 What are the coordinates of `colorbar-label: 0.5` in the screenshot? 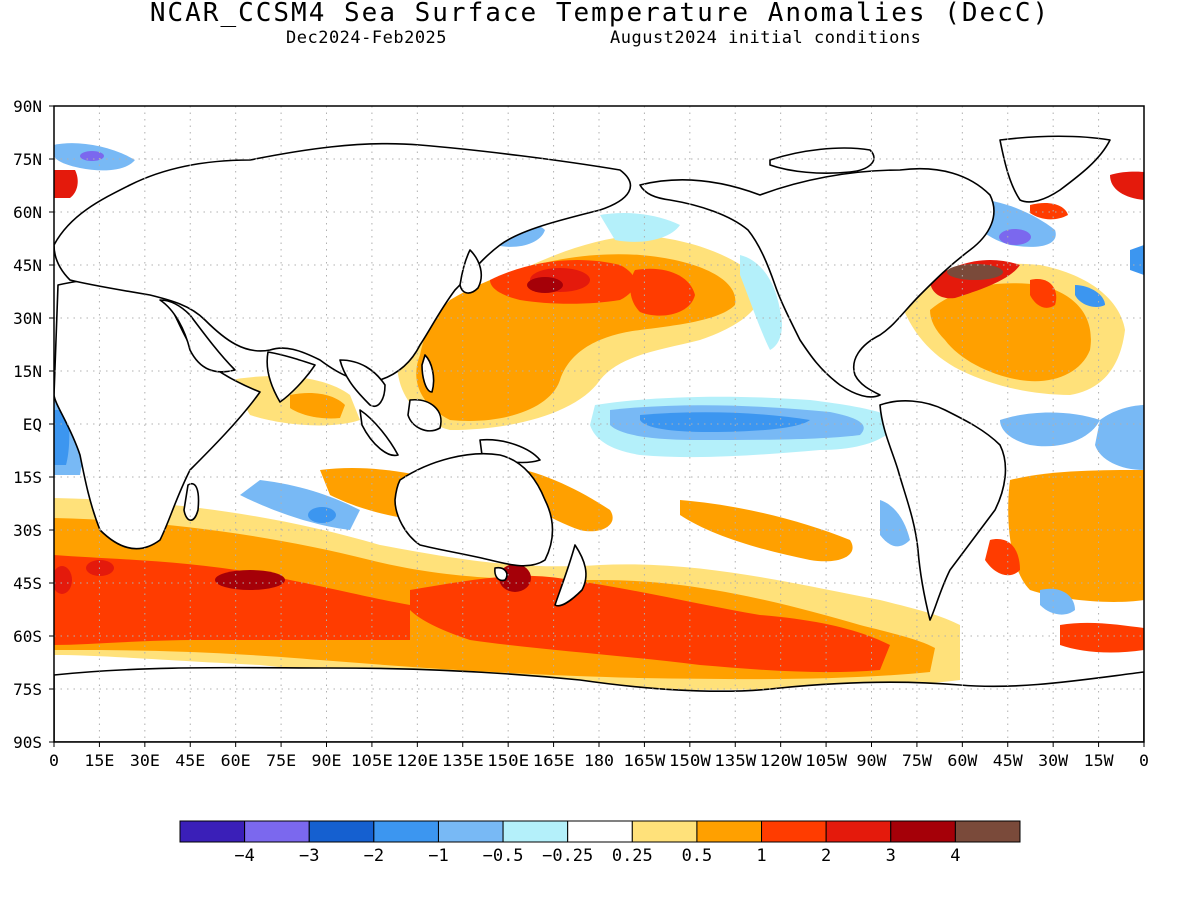 It's located at (697, 856).